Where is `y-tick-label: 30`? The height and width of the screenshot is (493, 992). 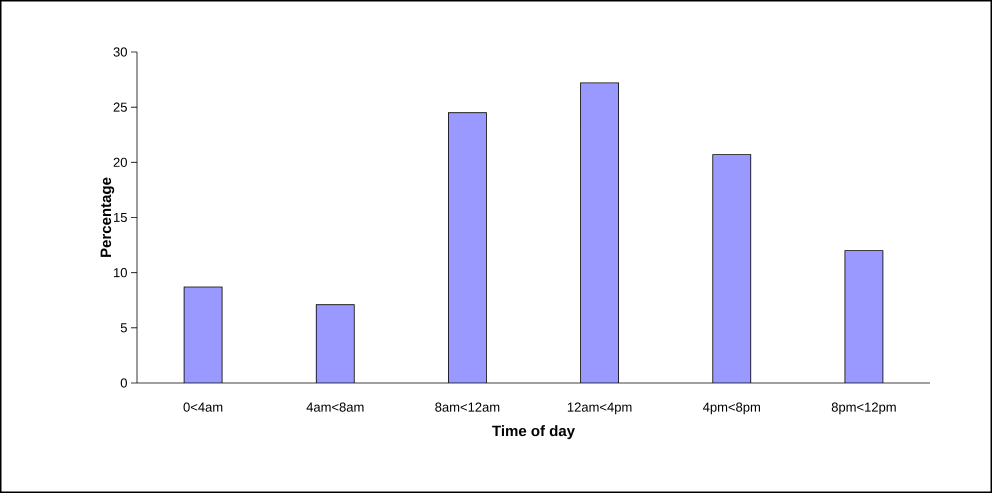
y-tick-label: 30 is located at coordinates (120, 52).